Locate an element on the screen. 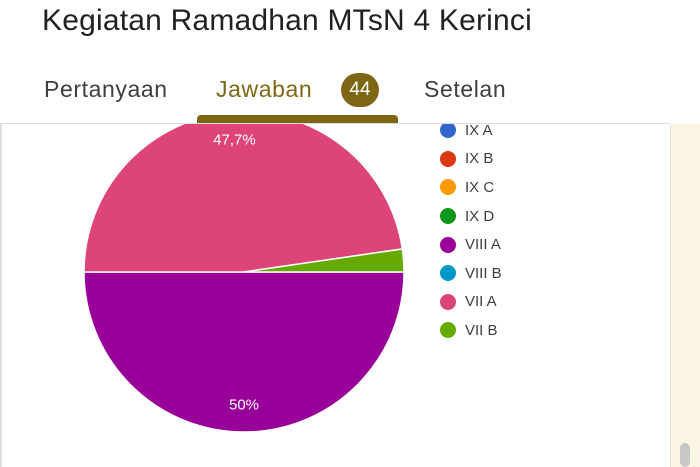 The image size is (700, 467). tab-responses: Jawaban is located at coordinates (264, 89).